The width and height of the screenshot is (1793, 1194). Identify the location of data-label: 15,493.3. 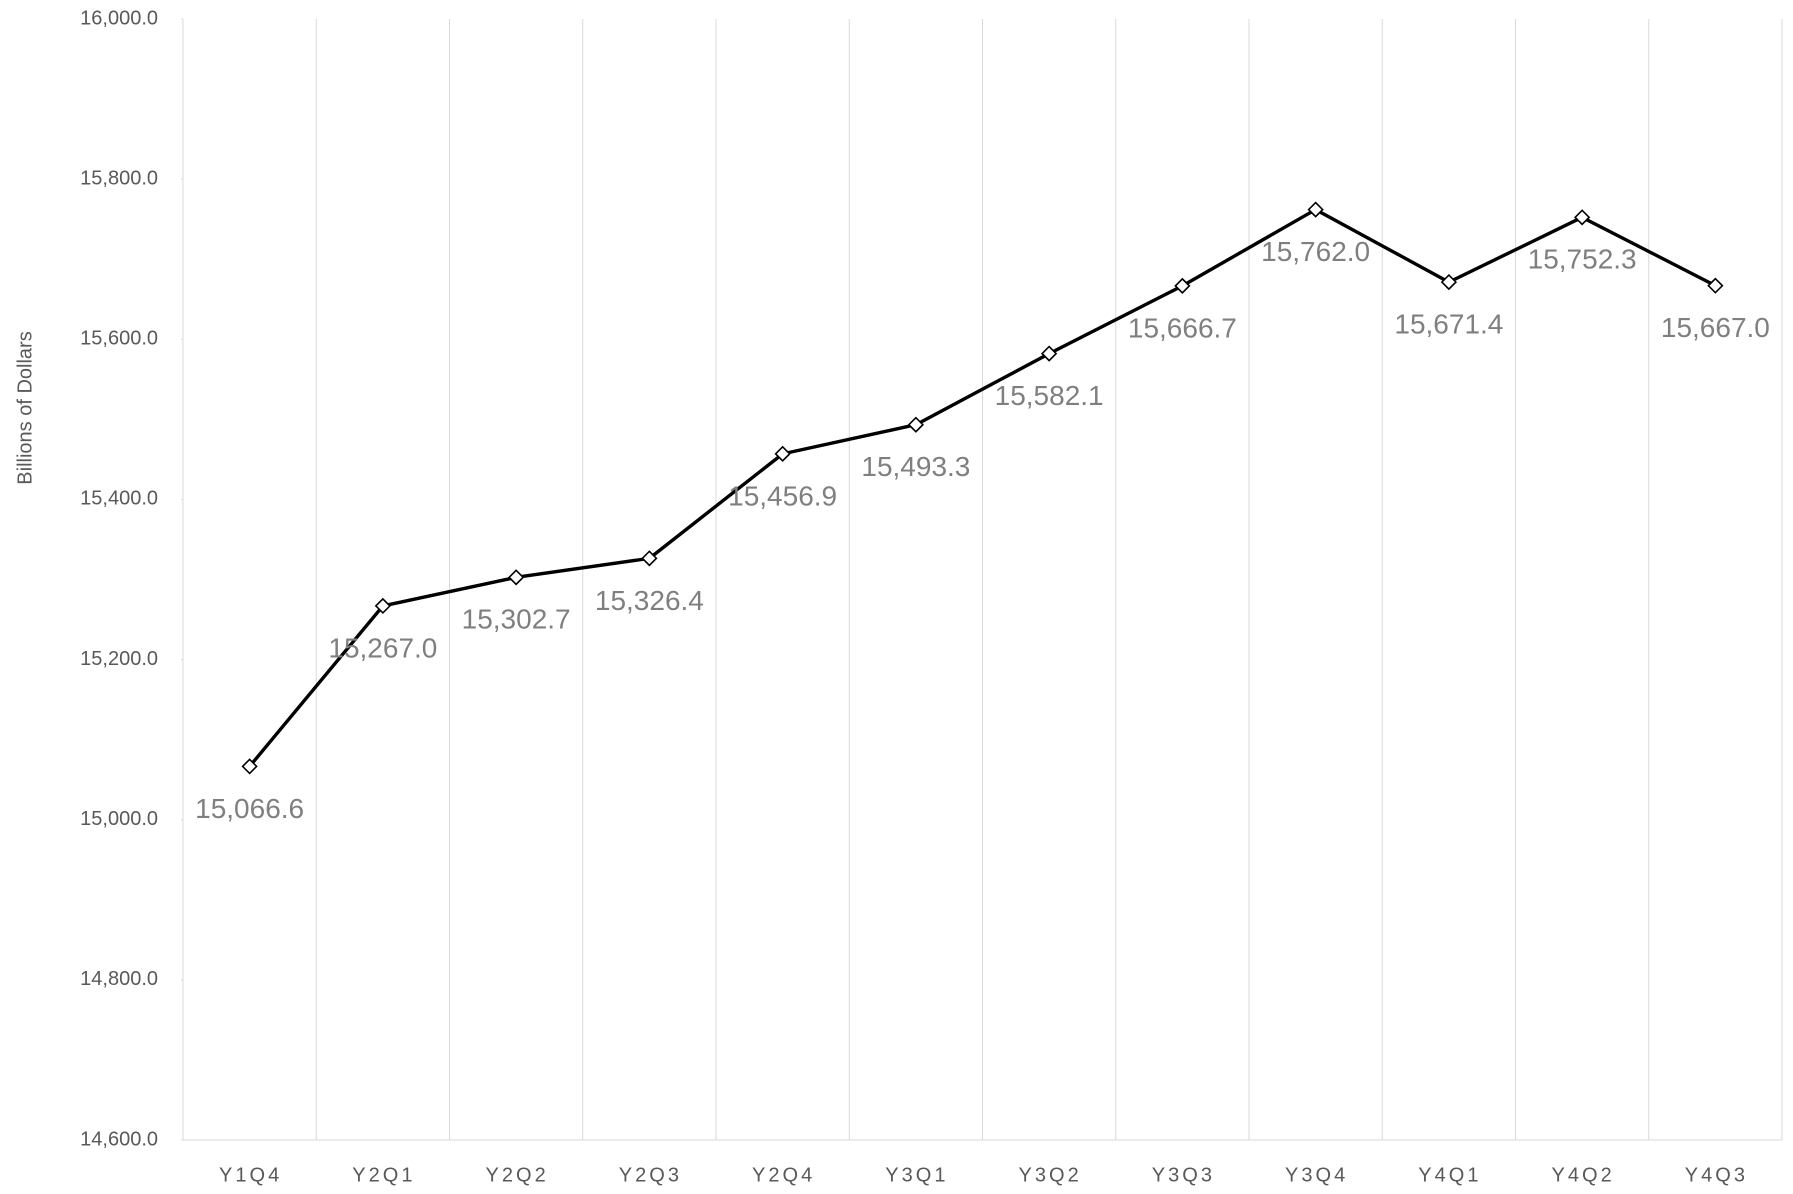
(915, 466).